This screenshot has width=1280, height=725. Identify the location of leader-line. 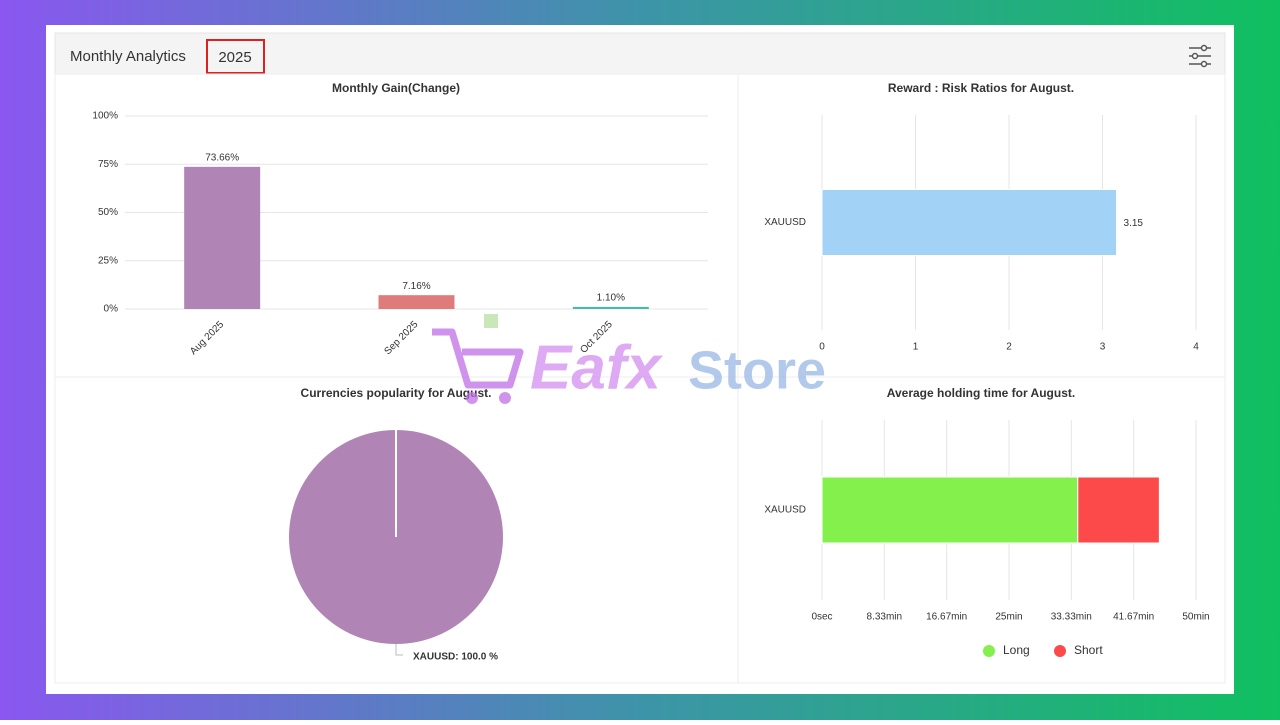
(399, 650).